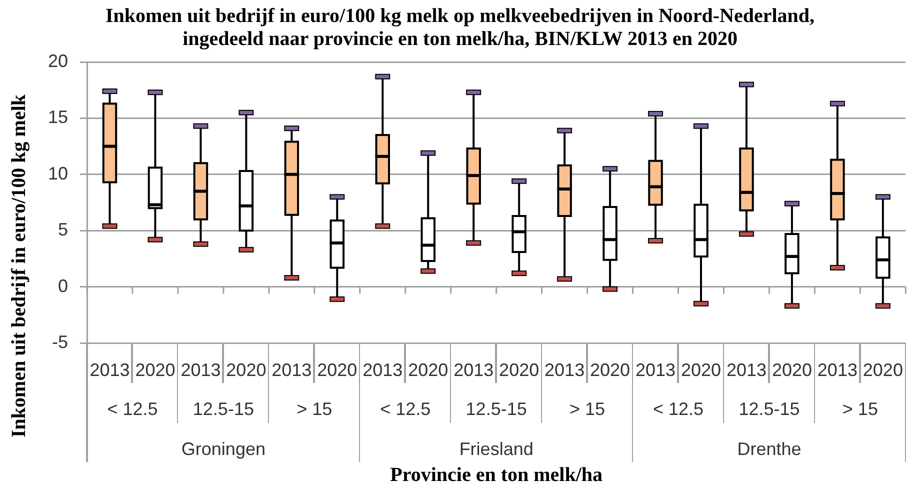  I want to click on y-axis-title: Inkomen uit bedrijf in euro/100 kg melk, so click(19, 266).